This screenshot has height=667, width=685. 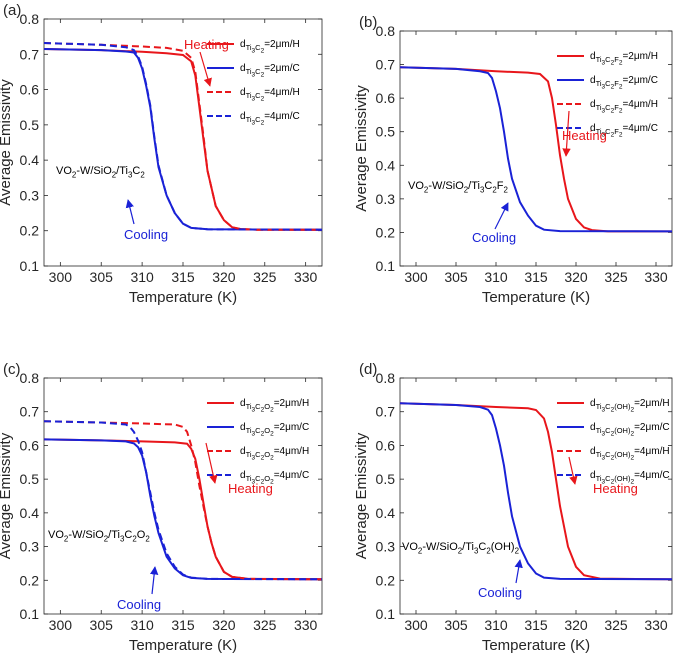 What do you see at coordinates (624, 131) in the screenshot?
I see `legend-entry-4: dTi3C2F2=4μm/C` at bounding box center [624, 131].